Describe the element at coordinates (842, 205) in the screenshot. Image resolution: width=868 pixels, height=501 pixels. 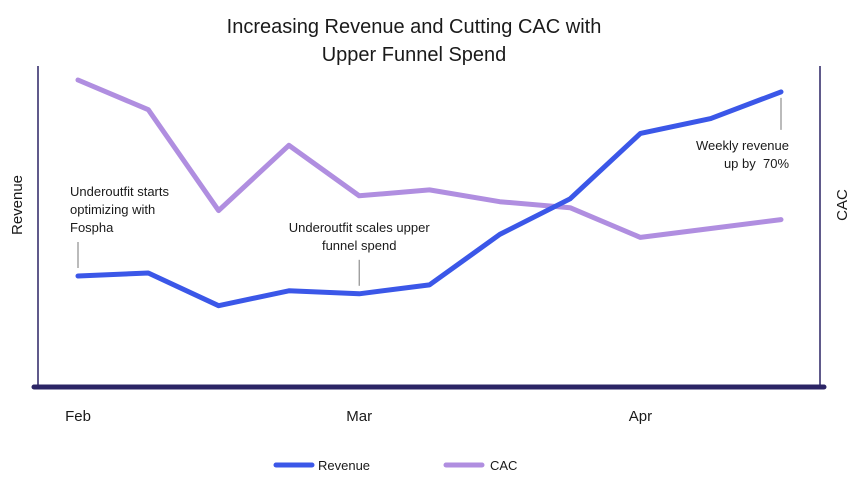
I see `right-axis-label: CAC` at that location.